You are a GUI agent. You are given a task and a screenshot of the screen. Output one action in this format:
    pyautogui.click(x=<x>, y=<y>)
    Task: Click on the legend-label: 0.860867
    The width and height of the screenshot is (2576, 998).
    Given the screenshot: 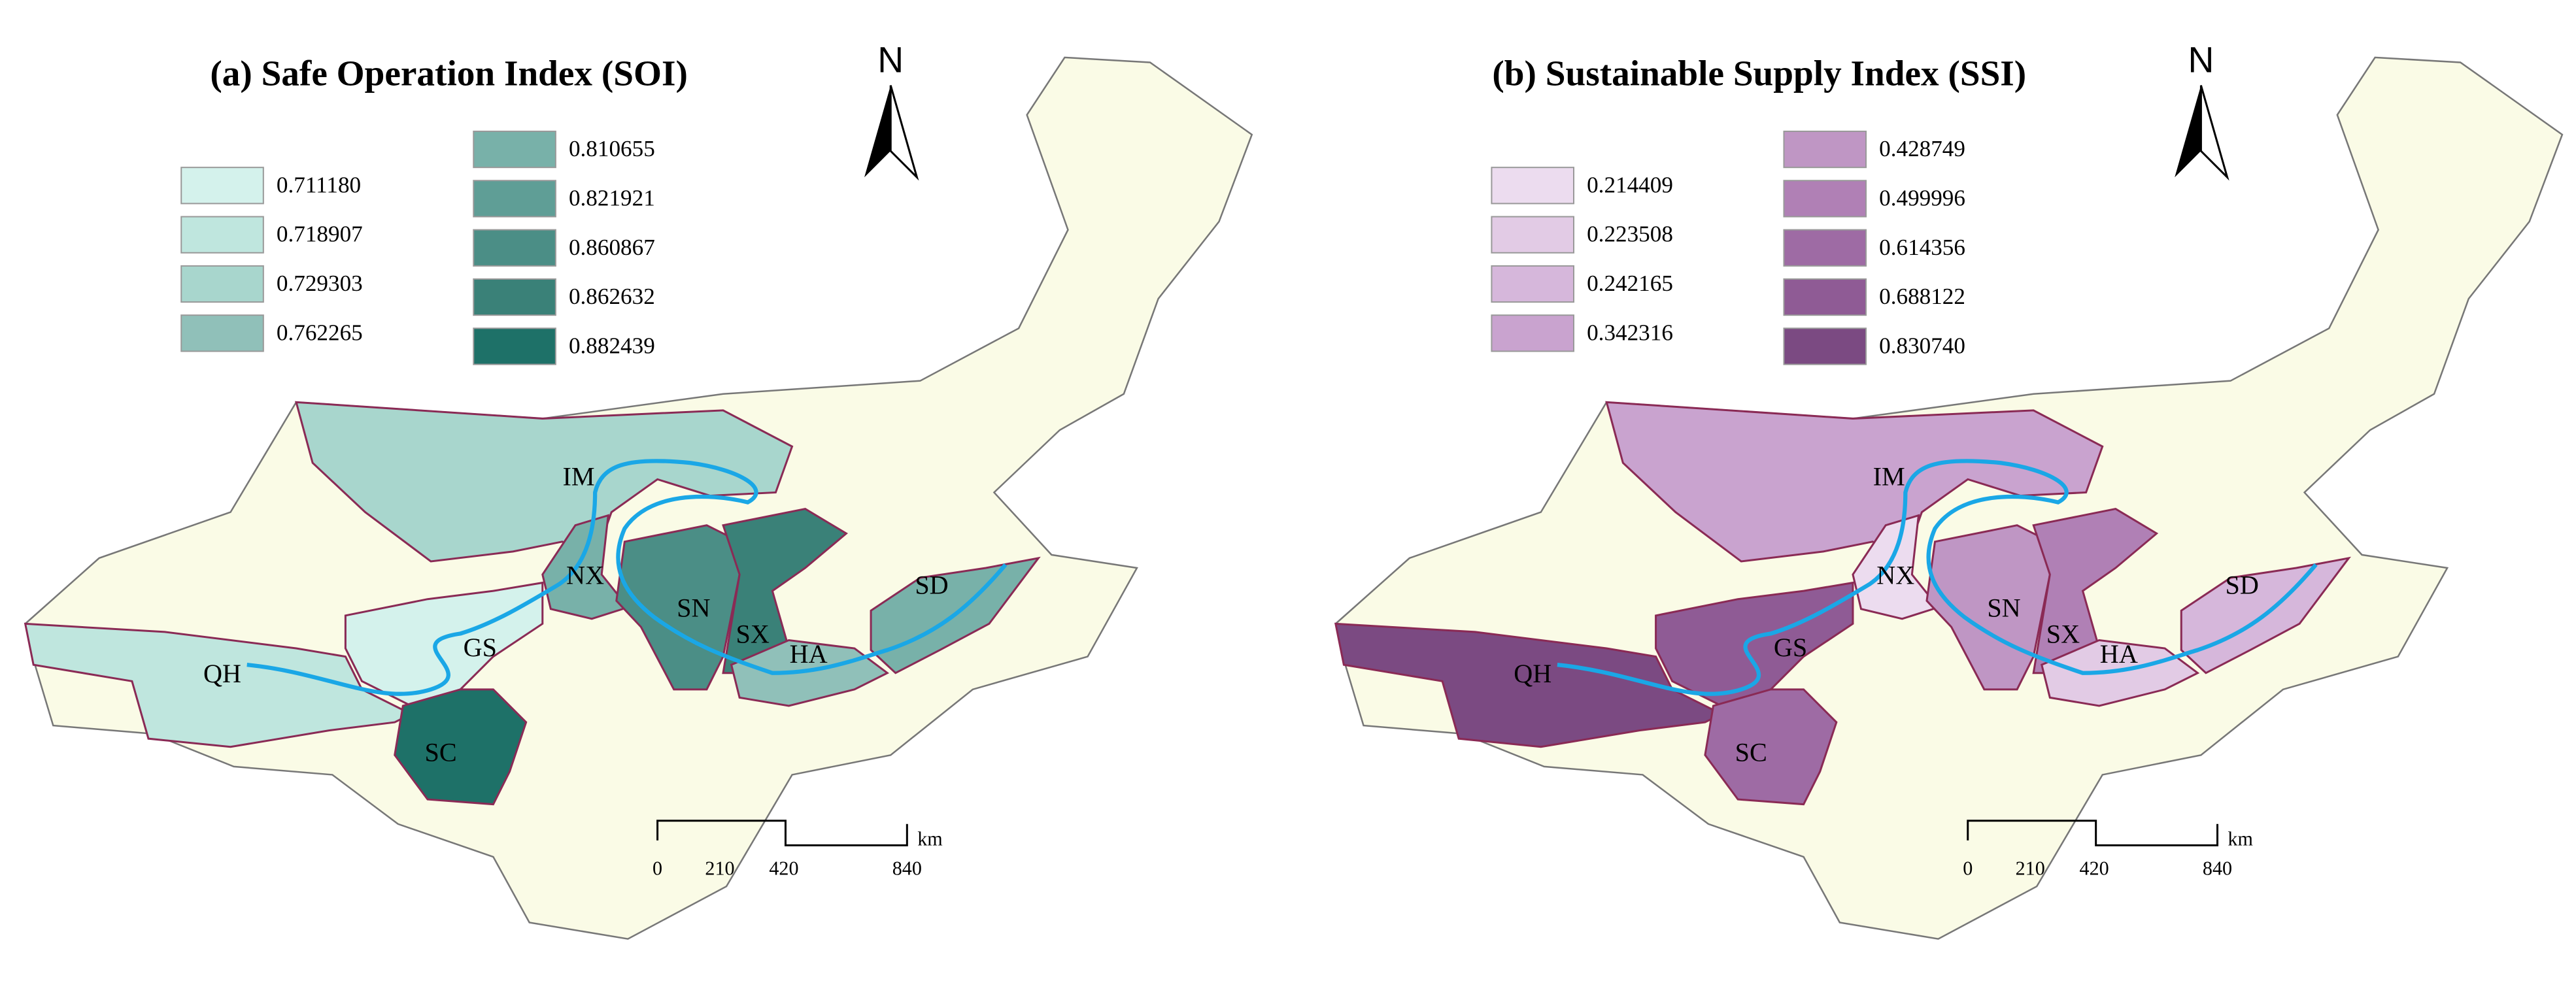 What is the action you would take?
    pyautogui.click(x=612, y=247)
    